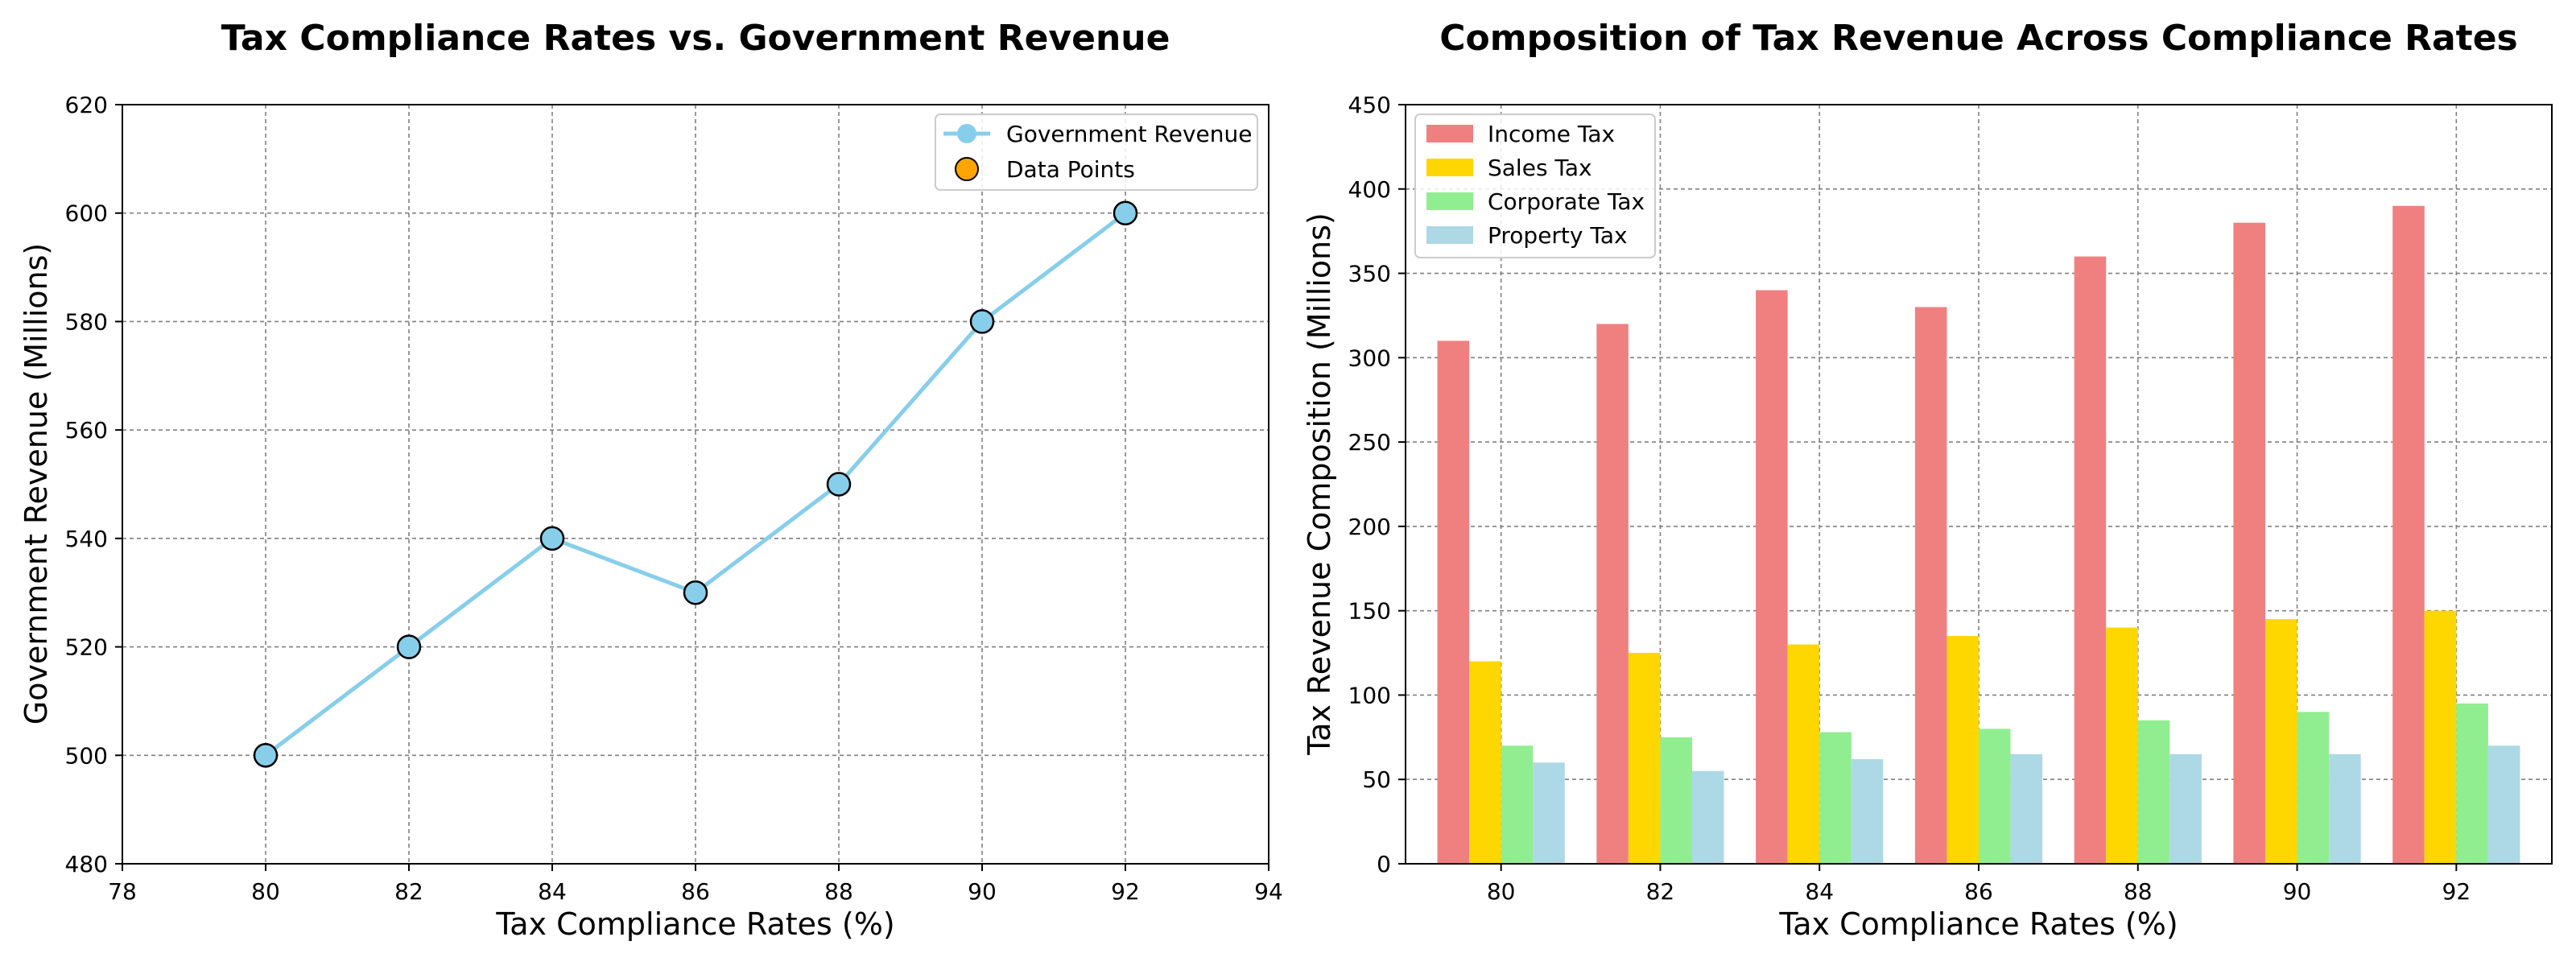 This screenshot has height=966, width=2576. I want to click on y-tick-label: 540, so click(86, 539).